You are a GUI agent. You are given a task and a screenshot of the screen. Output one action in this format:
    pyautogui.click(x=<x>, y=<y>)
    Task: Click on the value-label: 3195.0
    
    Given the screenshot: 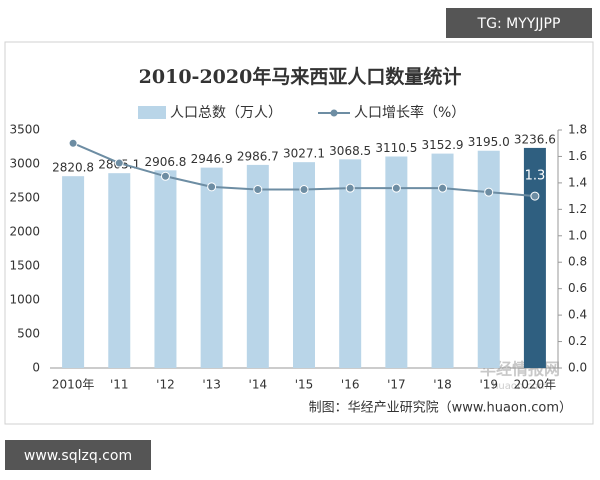 What is the action you would take?
    pyautogui.click(x=489, y=142)
    